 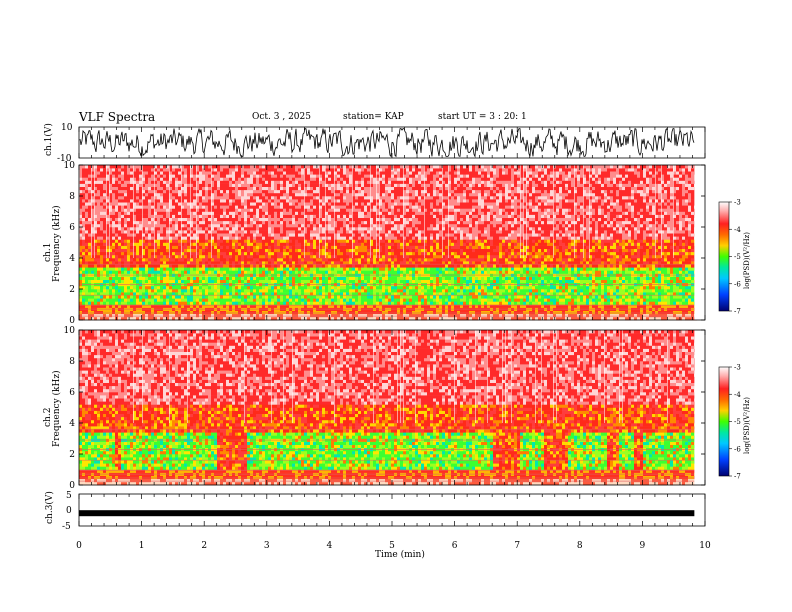 I want to click on ch1-colorbar-gradient, so click(x=724, y=256).